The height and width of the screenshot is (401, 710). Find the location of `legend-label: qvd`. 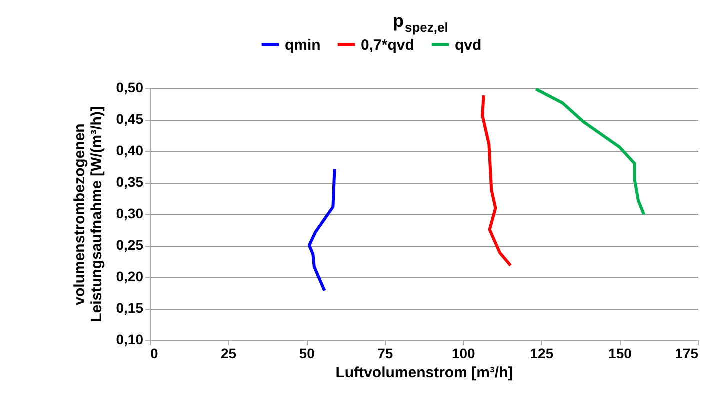

legend-label: qvd is located at coordinates (468, 45).